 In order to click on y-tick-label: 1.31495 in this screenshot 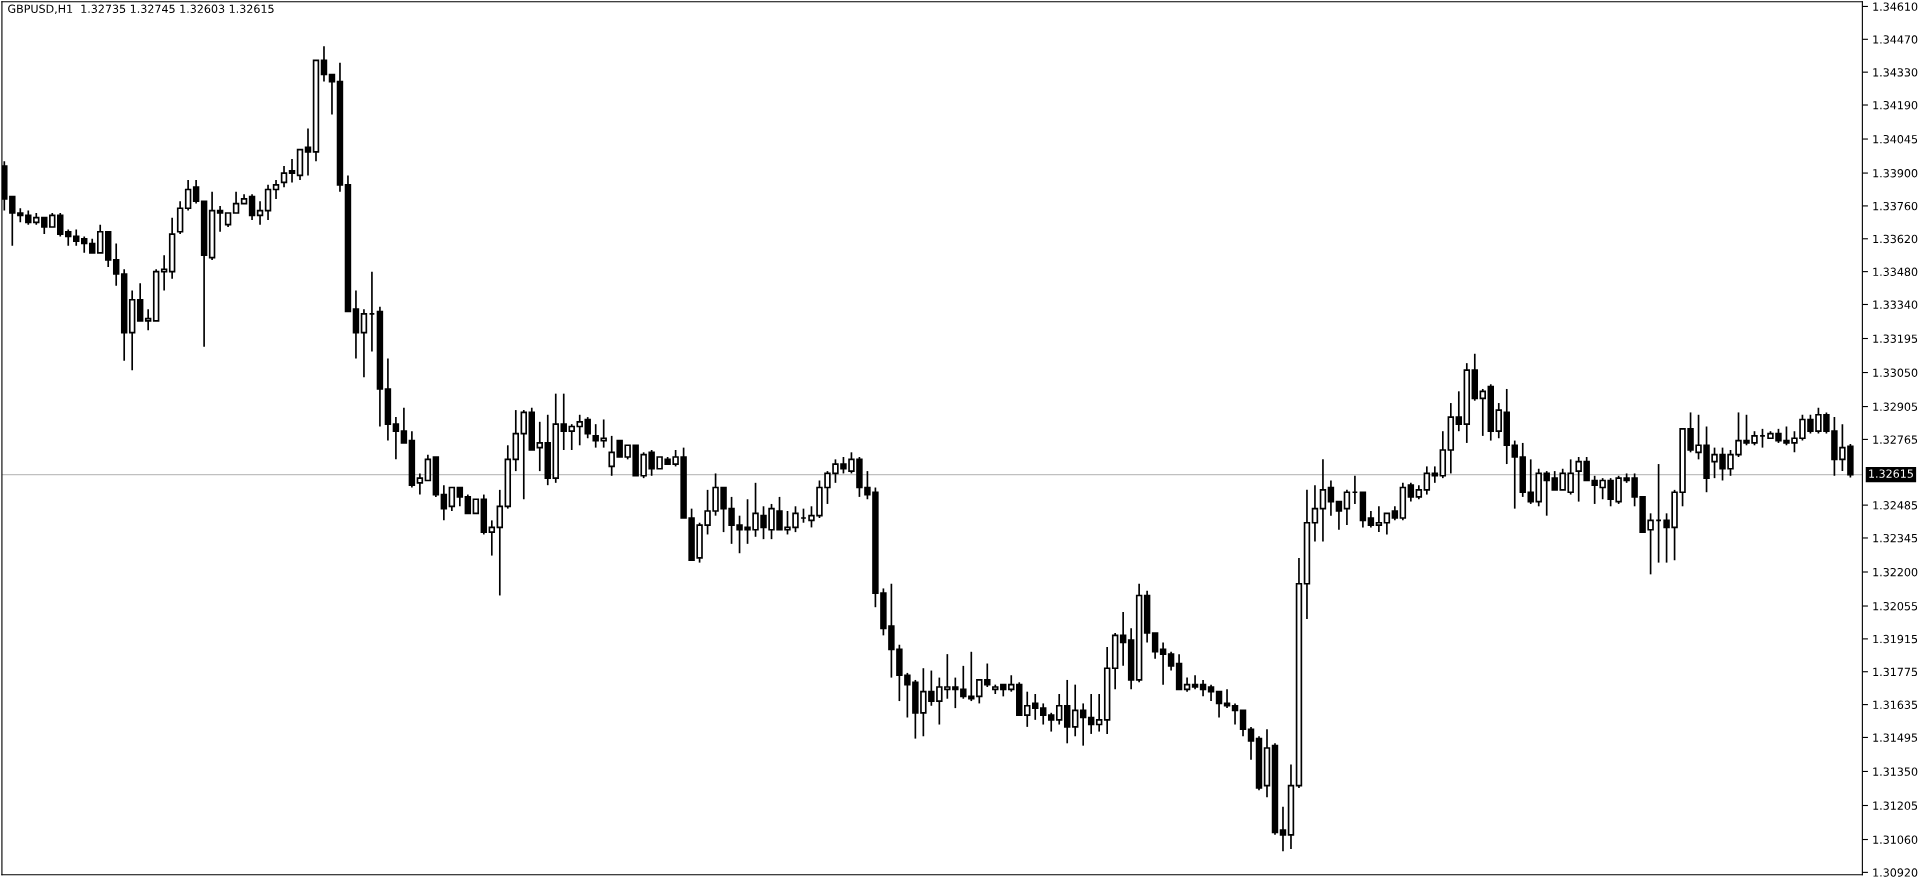, I will do `click(1895, 737)`.